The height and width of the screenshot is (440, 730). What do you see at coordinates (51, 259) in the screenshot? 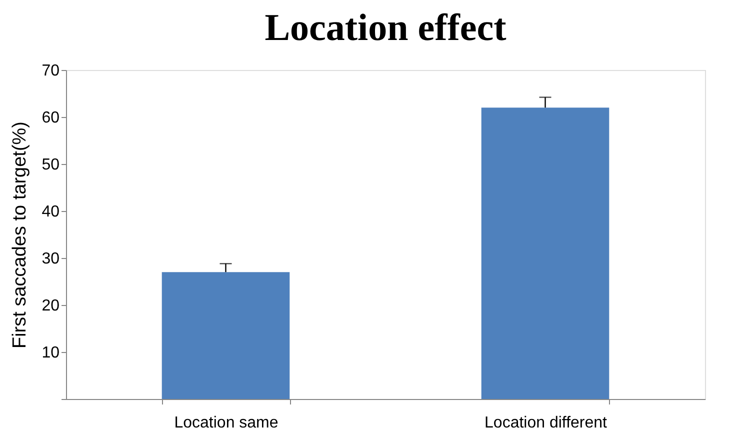
I see `y-tick-label: 30` at bounding box center [51, 259].